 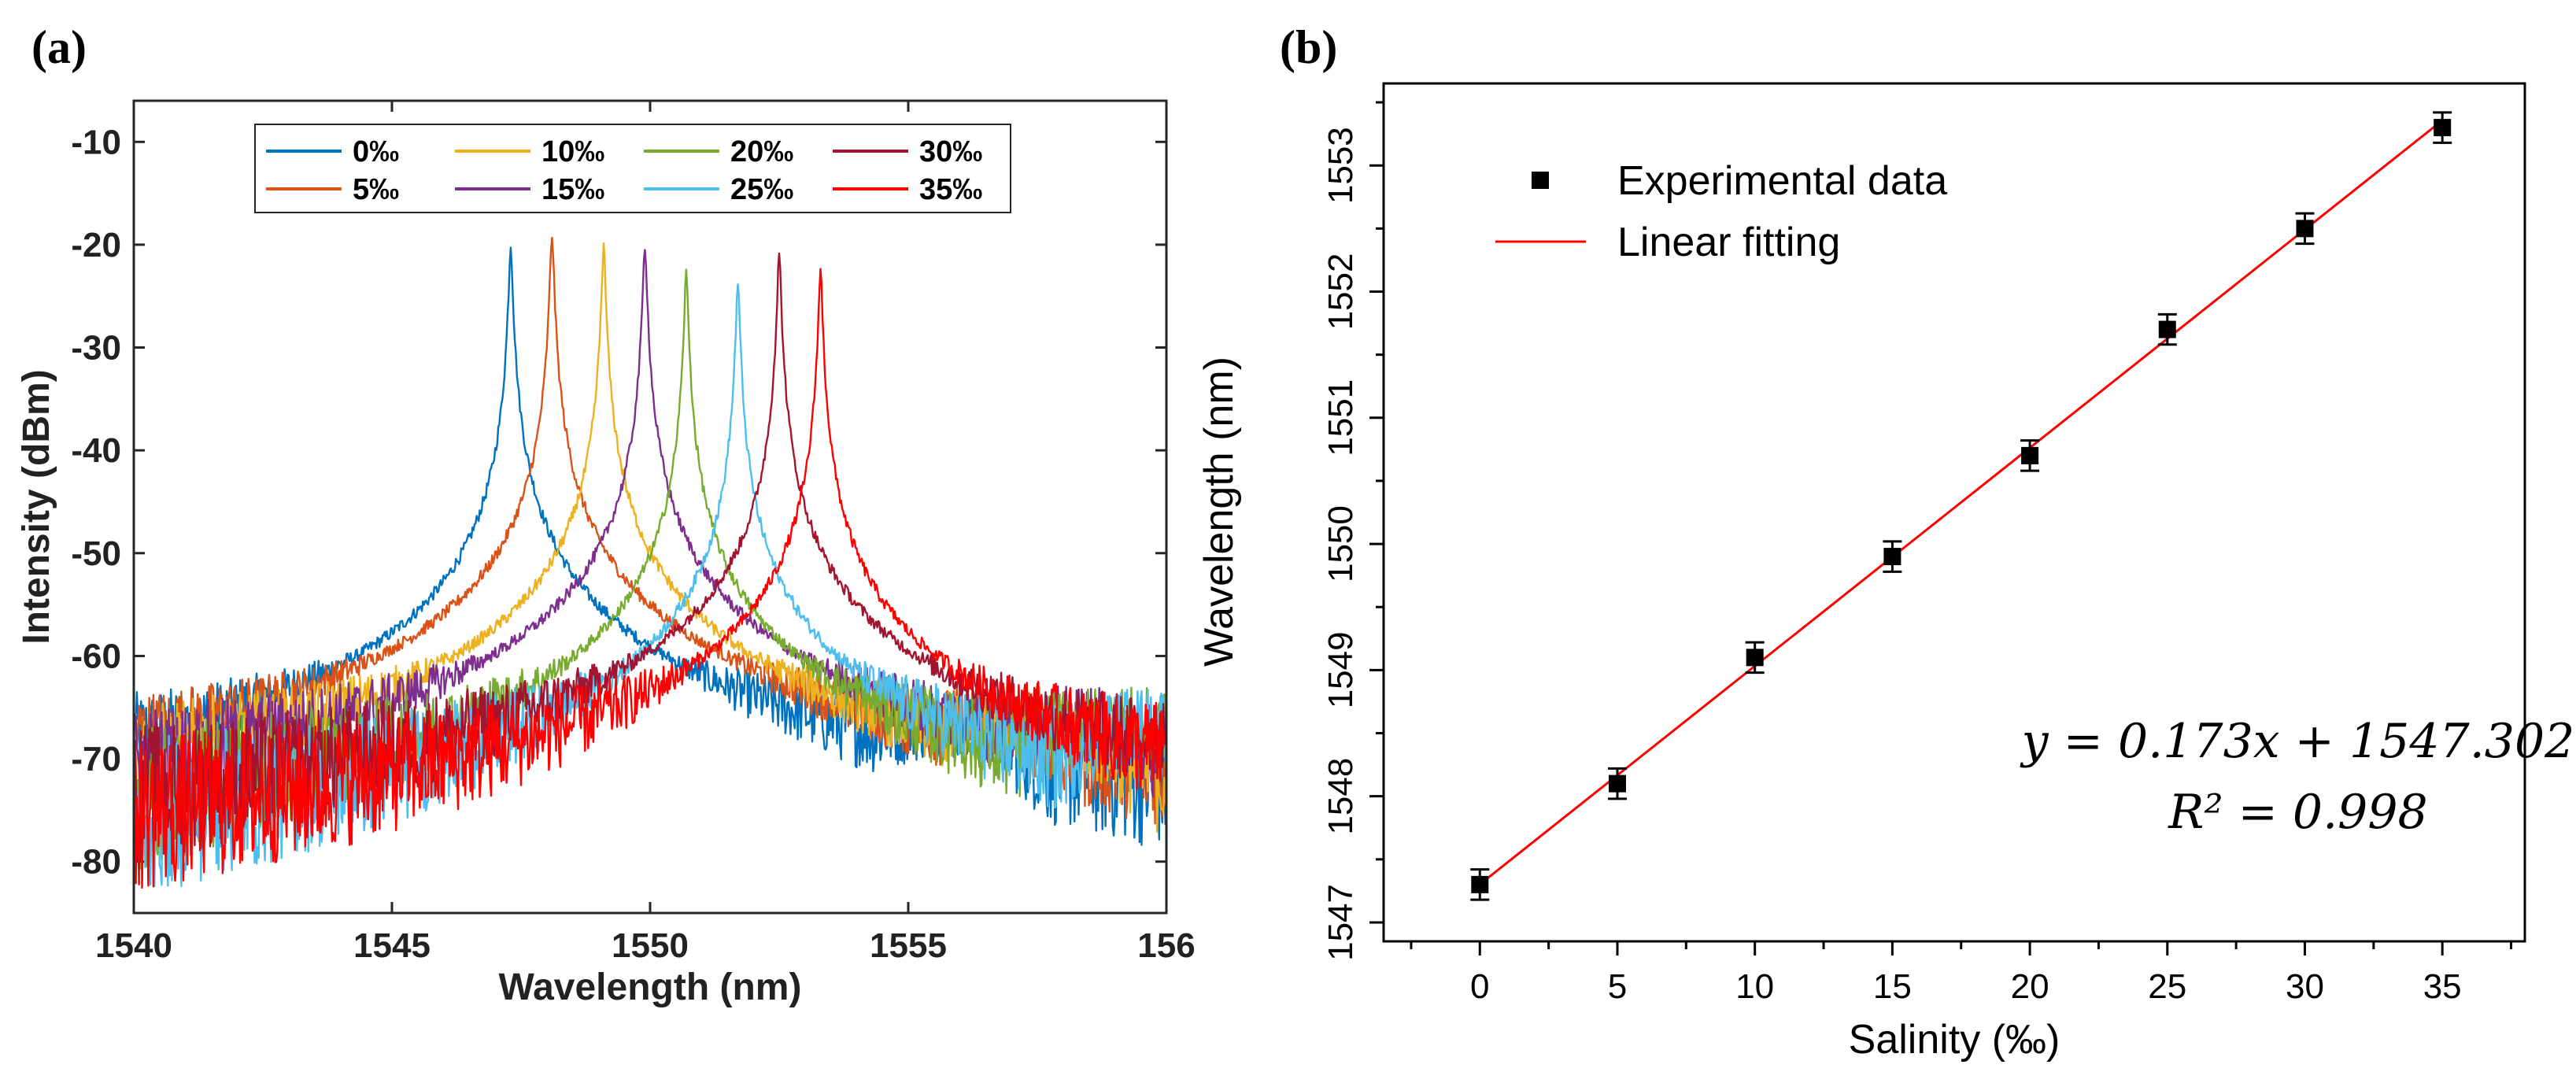 What do you see at coordinates (1892, 986) in the screenshot?
I see `panel-b-x-tick-label: 15` at bounding box center [1892, 986].